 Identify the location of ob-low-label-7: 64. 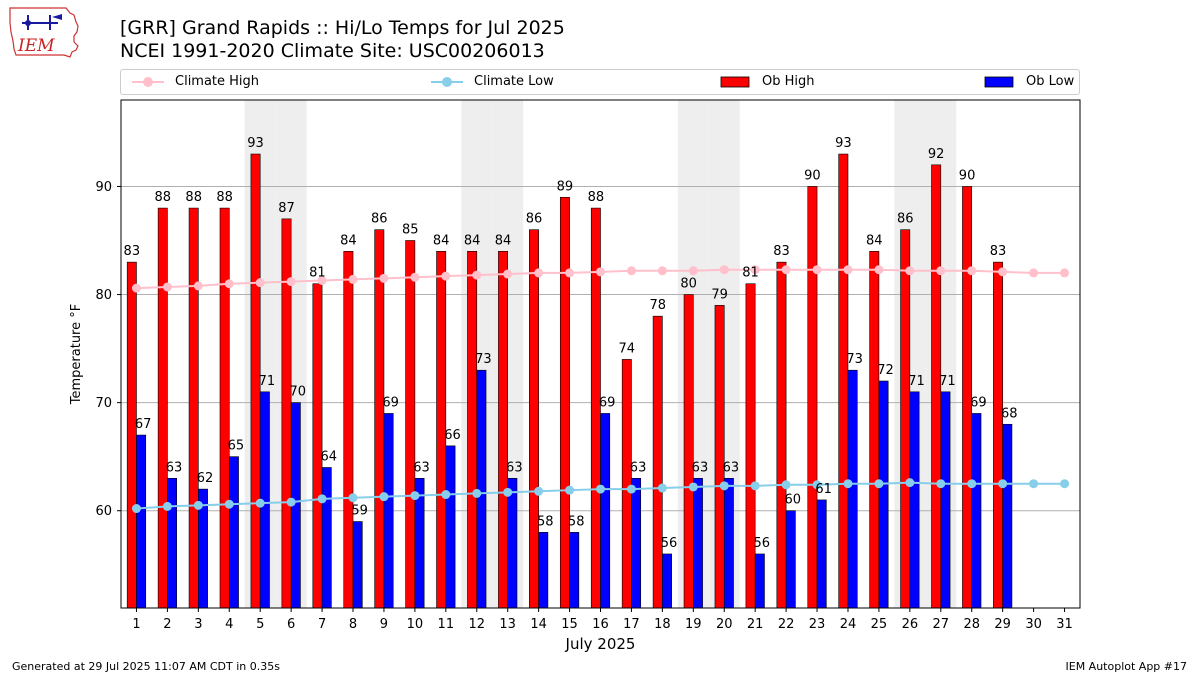
(328, 456).